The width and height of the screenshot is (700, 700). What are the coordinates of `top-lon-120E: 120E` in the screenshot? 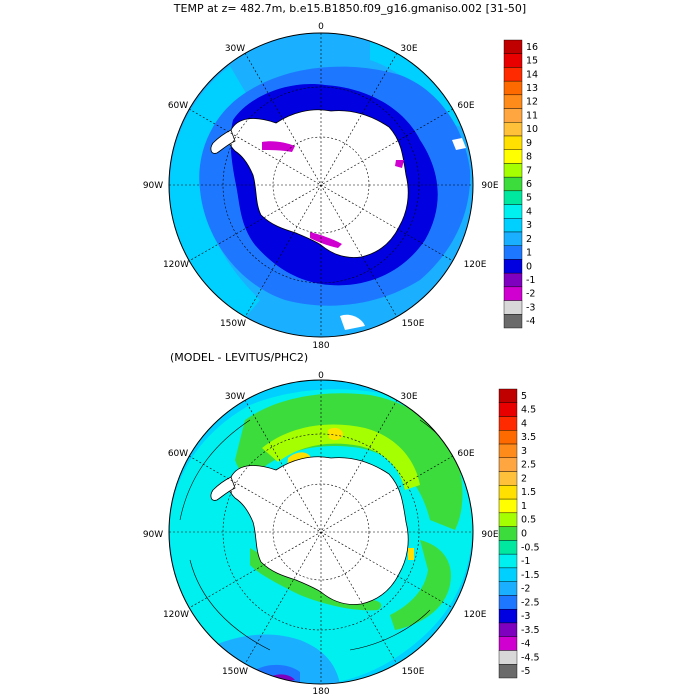 It's located at (475, 265).